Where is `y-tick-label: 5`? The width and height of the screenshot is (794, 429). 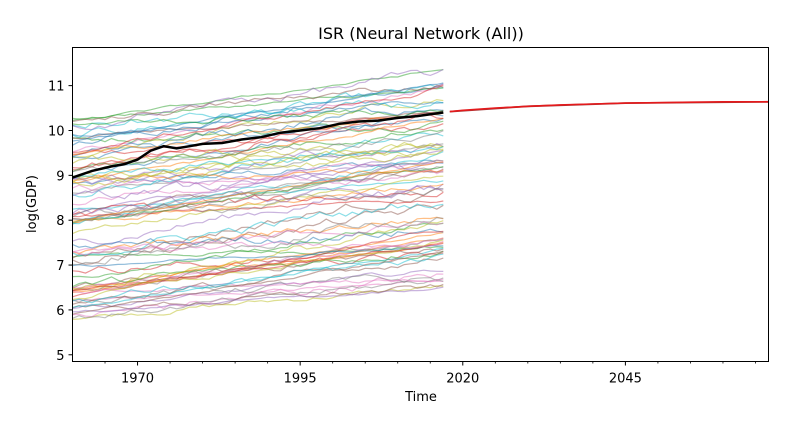
y-tick-label: 5 is located at coordinates (60, 356).